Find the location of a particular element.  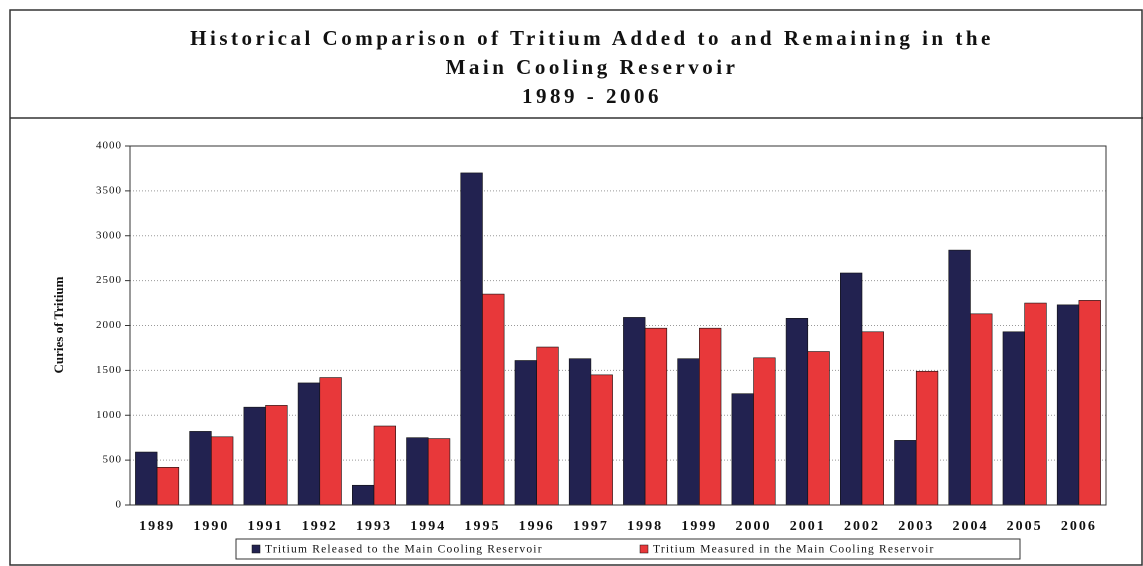

y-tick-label: 1500 is located at coordinates (109, 370).